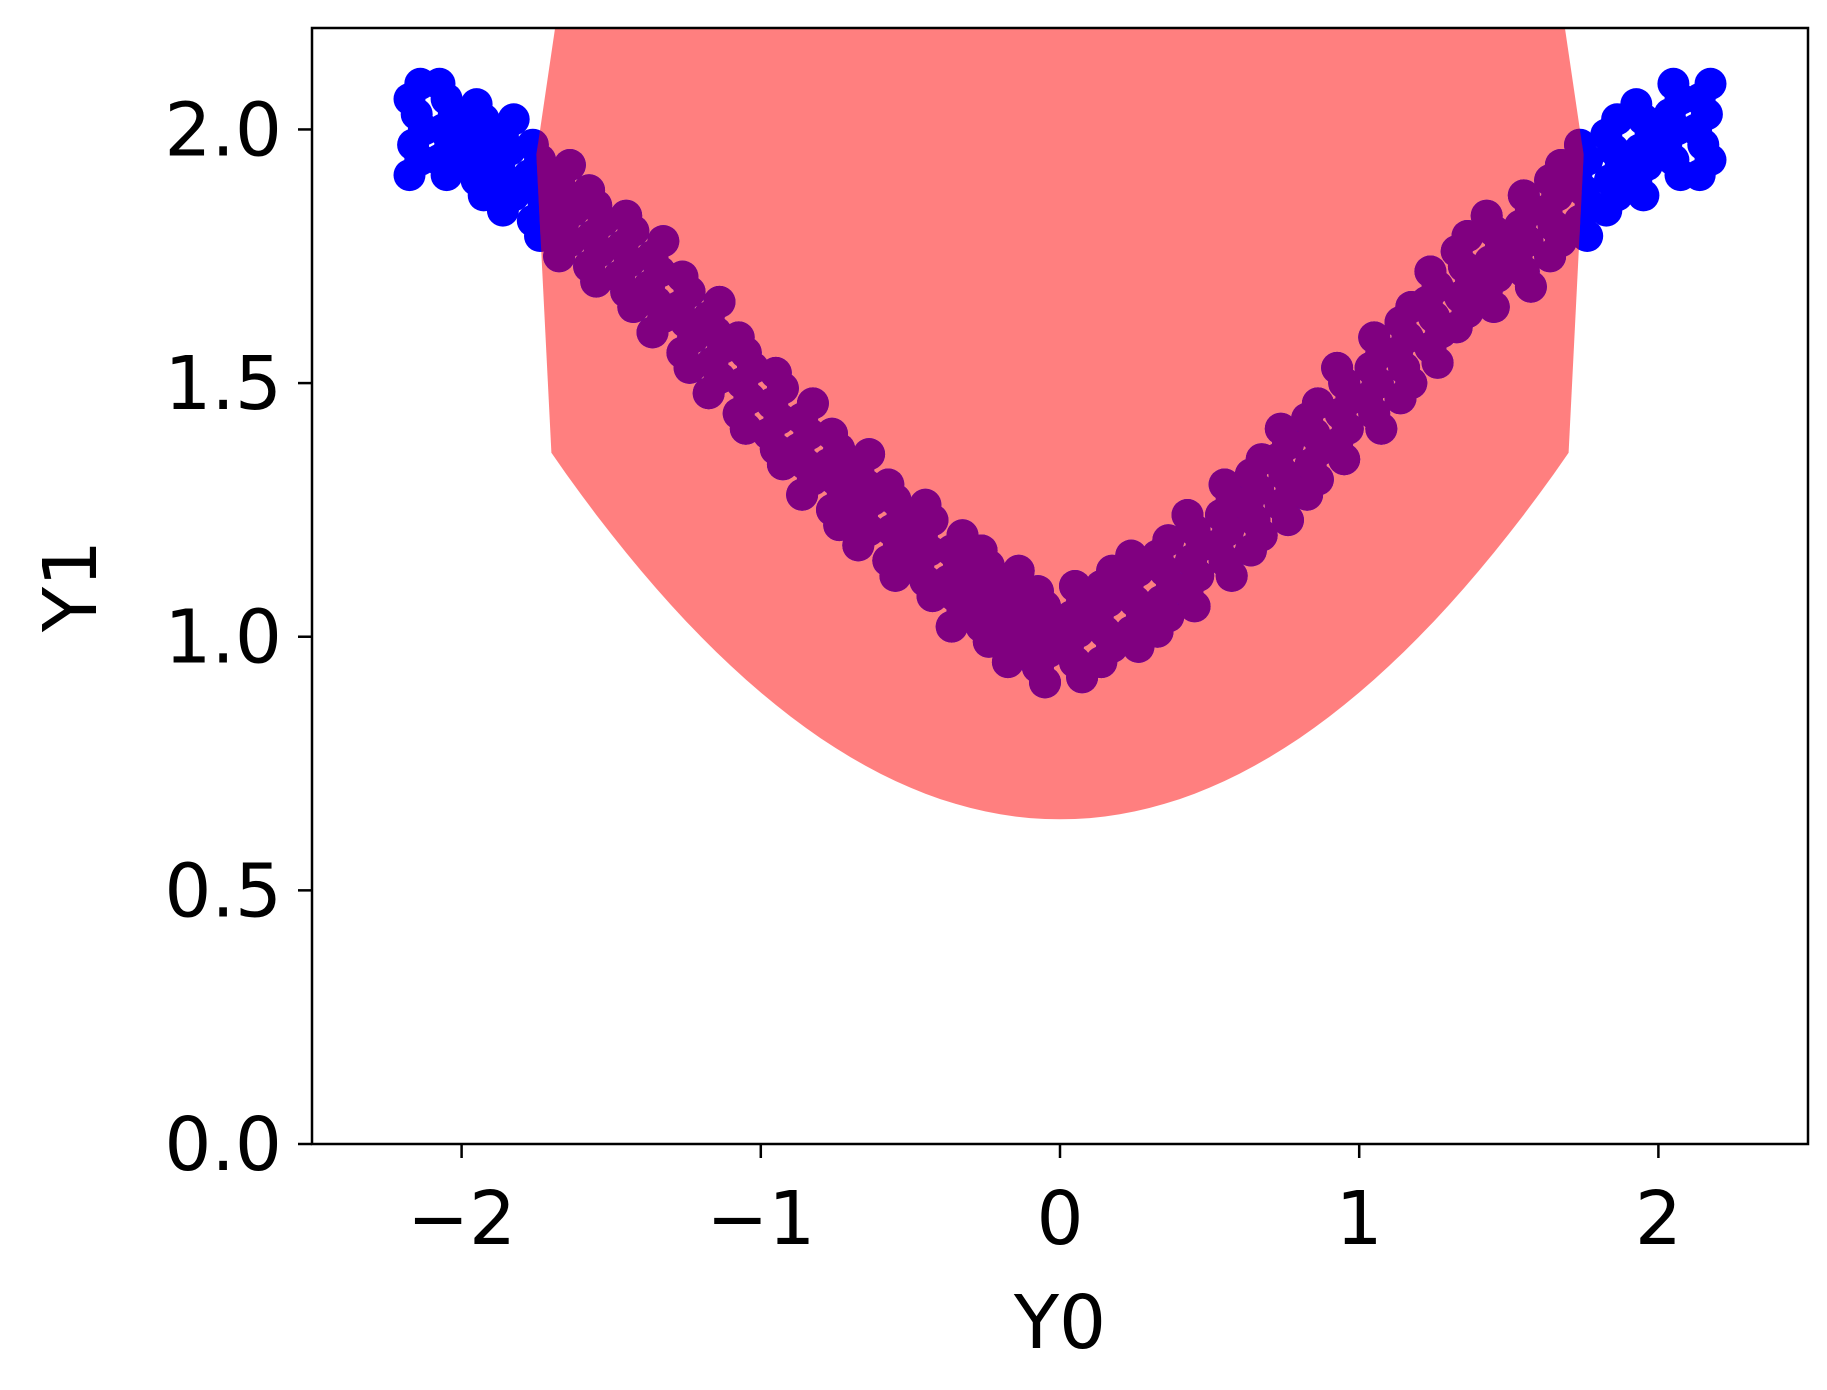 This screenshot has width=1827, height=1390. What do you see at coordinates (461, 1219) in the screenshot?
I see `x-tick-label: −2` at bounding box center [461, 1219].